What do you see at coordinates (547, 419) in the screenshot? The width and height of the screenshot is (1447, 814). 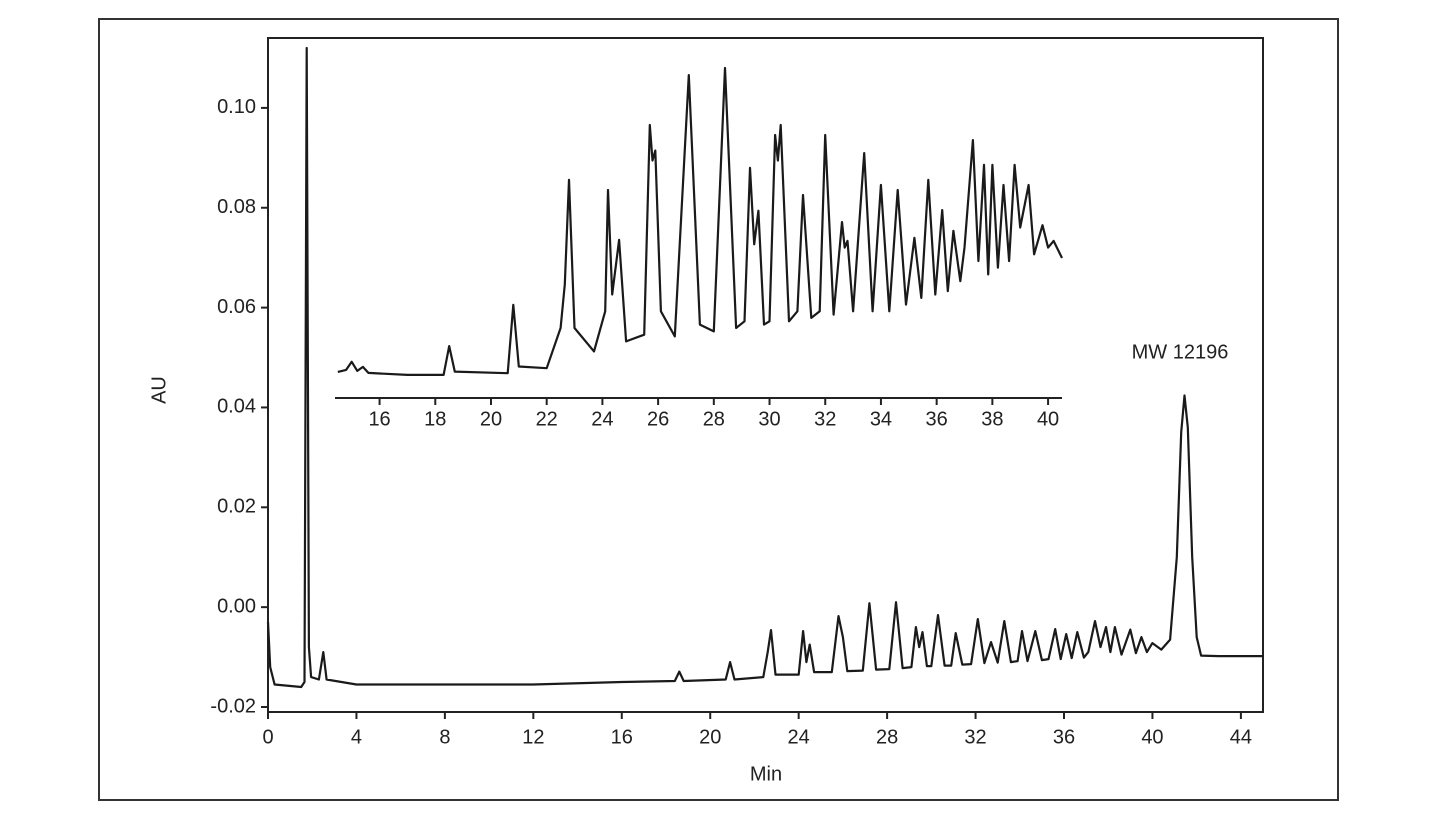 I see `x-tick-label: 22` at bounding box center [547, 419].